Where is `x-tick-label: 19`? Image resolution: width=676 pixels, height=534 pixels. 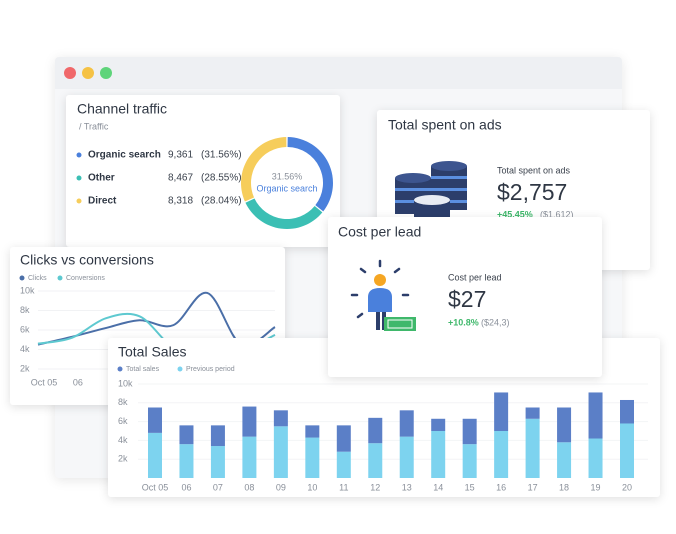
x-tick-label: 19 is located at coordinates (596, 487).